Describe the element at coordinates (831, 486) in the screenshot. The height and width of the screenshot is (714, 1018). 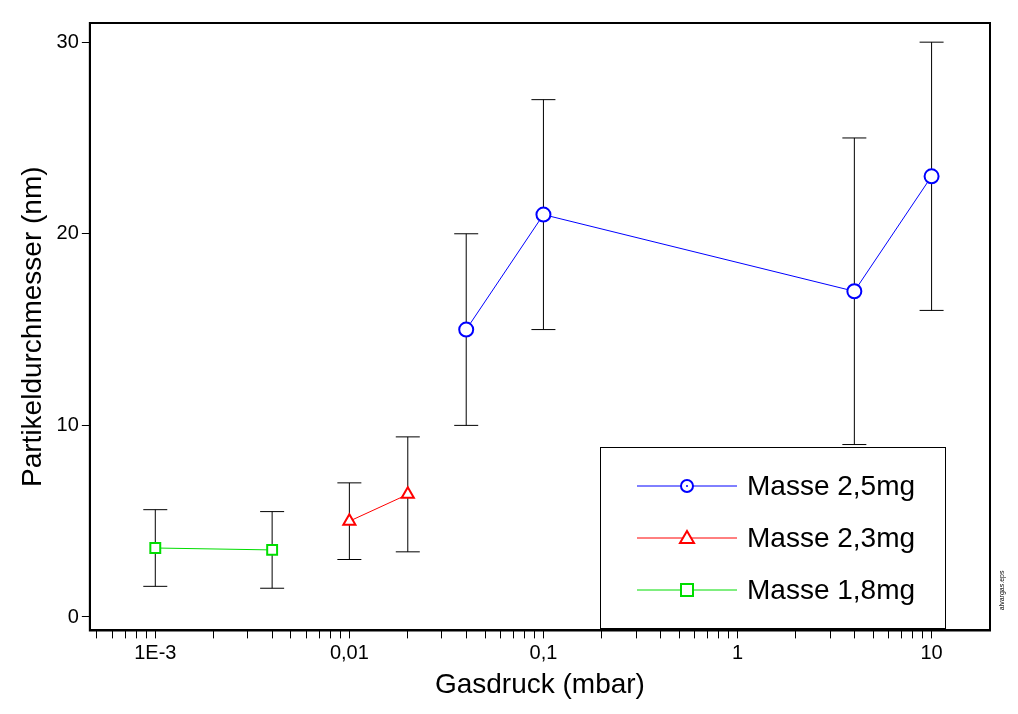
I see `legend-label: Masse 2,5mg` at that location.